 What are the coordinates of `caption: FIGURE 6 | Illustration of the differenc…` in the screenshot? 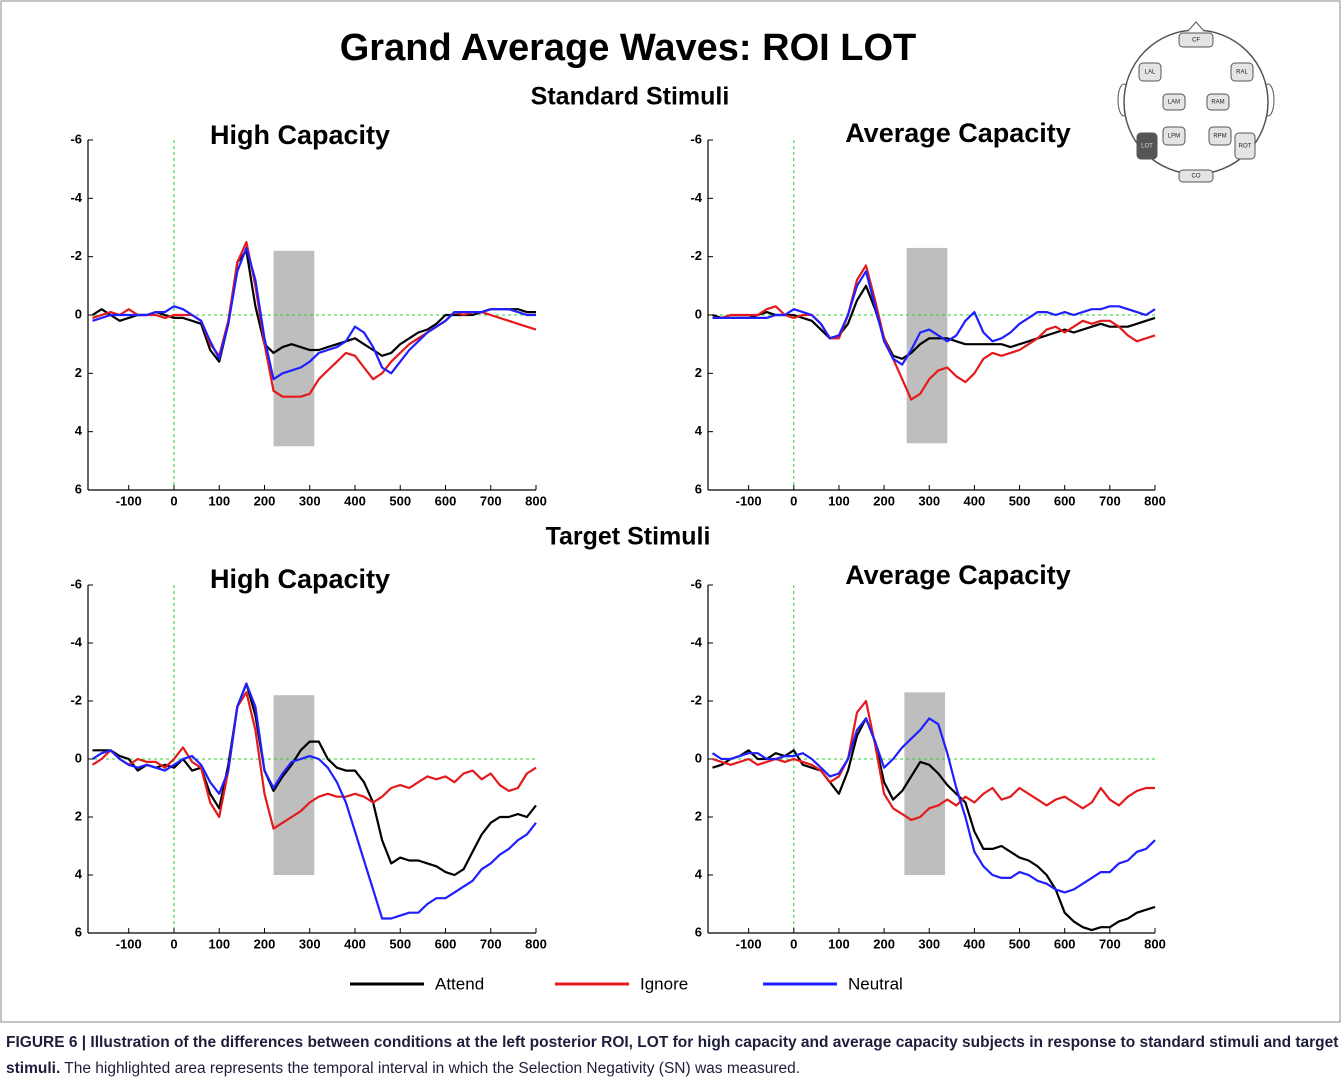 It's located at (673, 1056).